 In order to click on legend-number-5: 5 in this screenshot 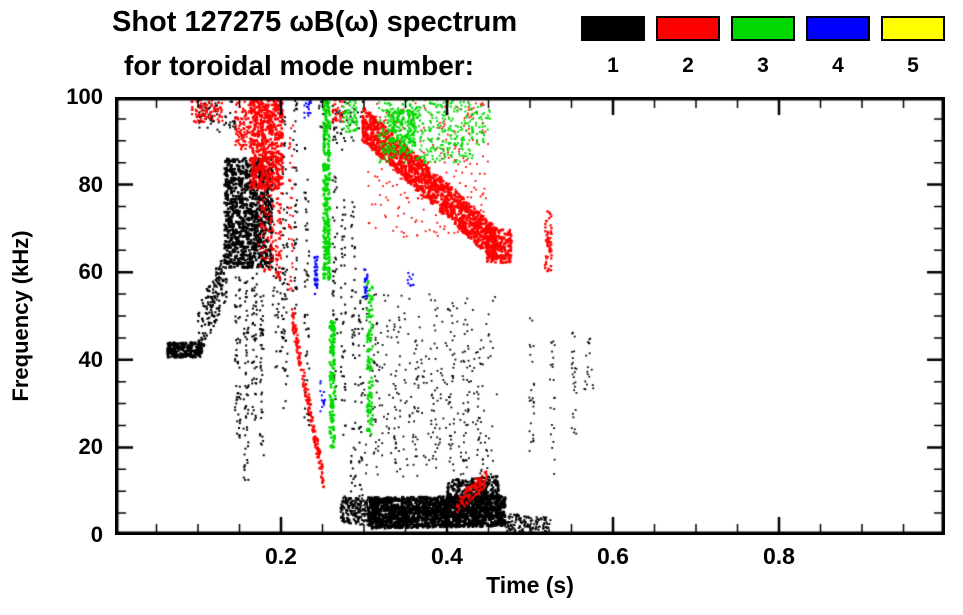, I will do `click(913, 65)`.